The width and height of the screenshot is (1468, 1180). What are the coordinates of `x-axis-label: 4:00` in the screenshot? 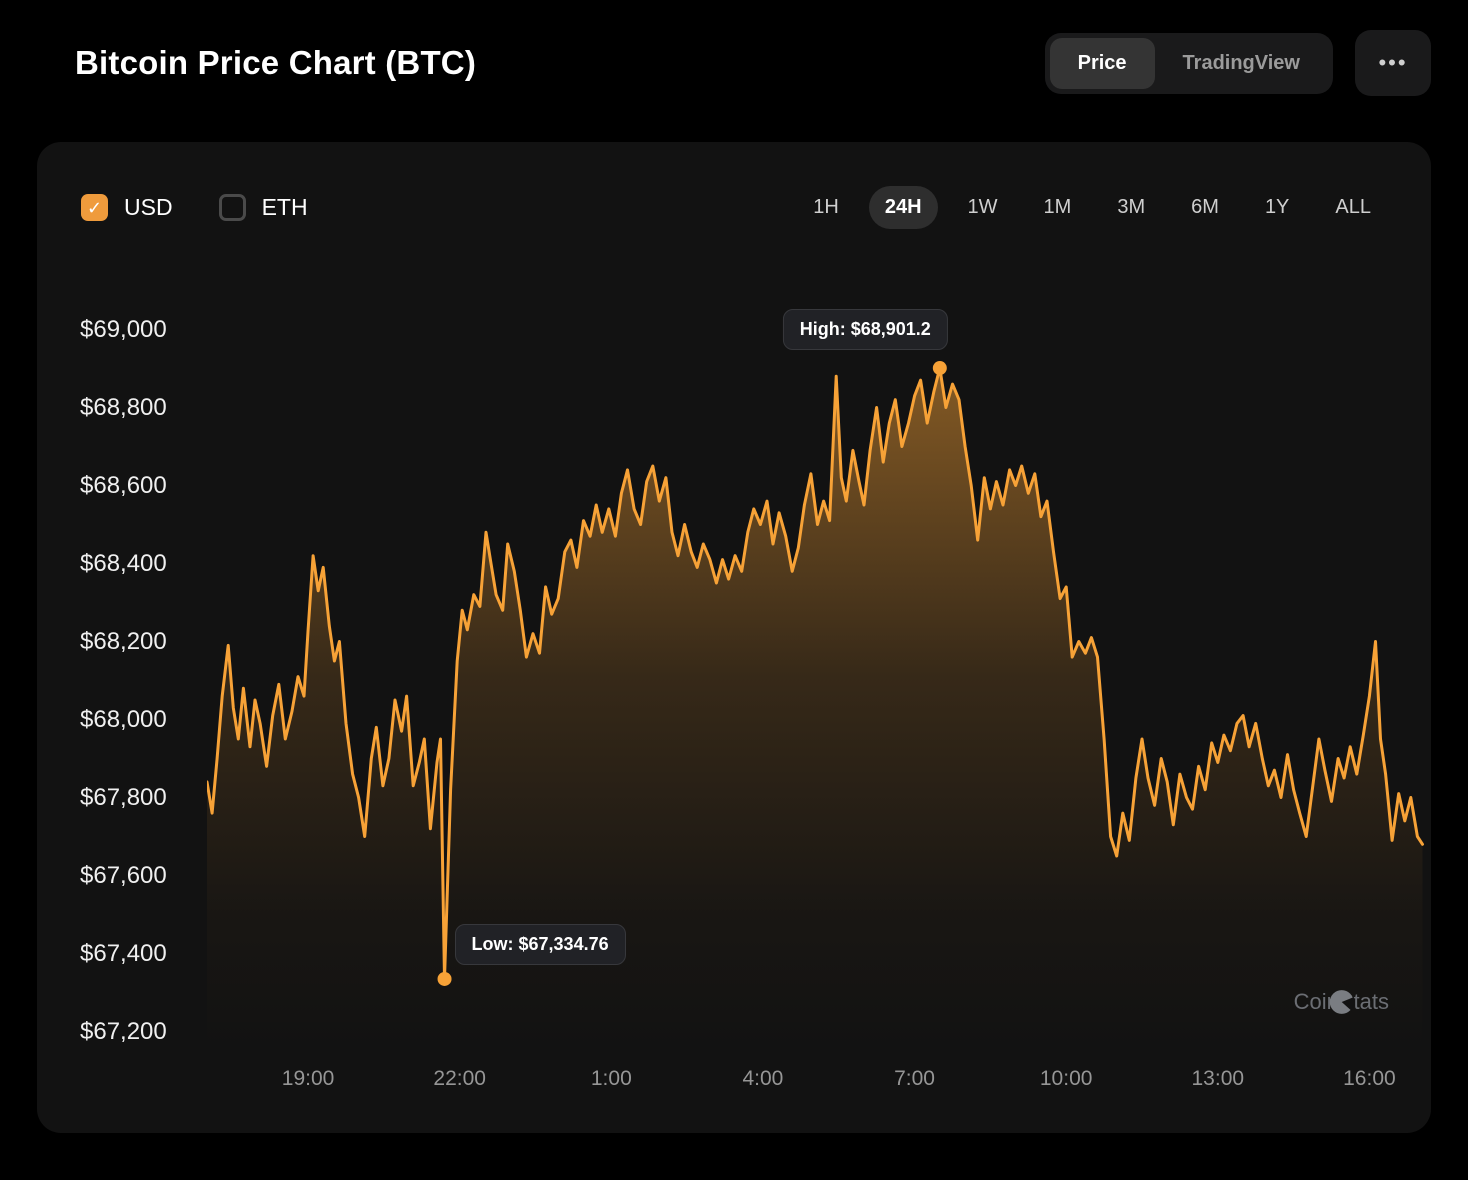 It's located at (763, 1078).